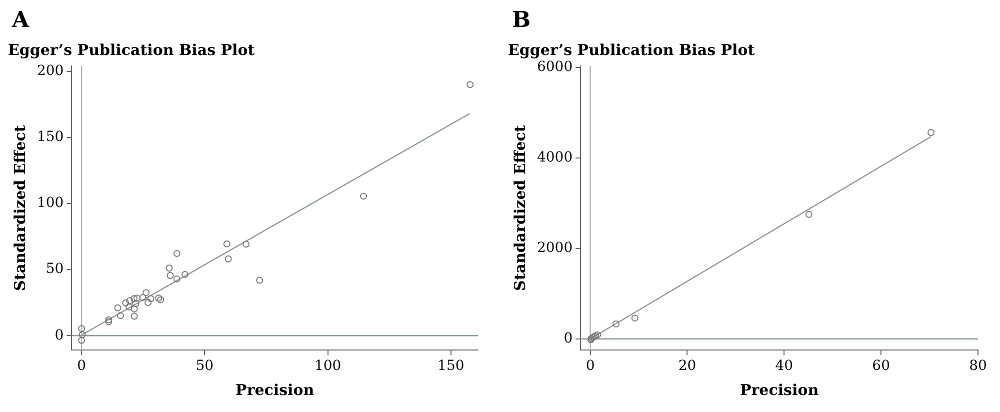 The image size is (1000, 412). Describe the element at coordinates (451, 366) in the screenshot. I see `x-tick-label: 150` at that location.